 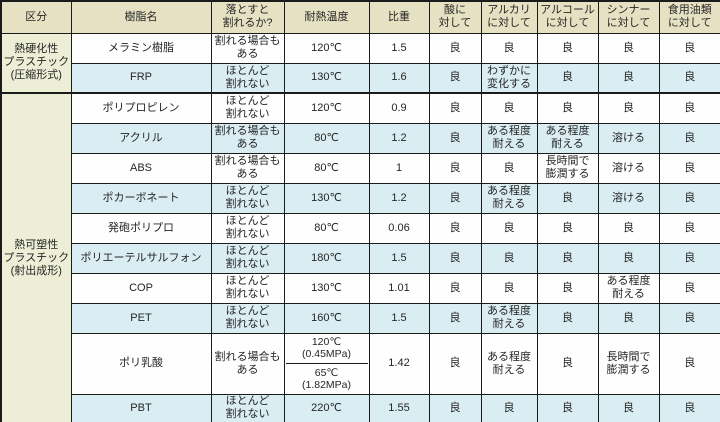 What do you see at coordinates (36, 17) in the screenshot?
I see `col-header-category: 区分` at bounding box center [36, 17].